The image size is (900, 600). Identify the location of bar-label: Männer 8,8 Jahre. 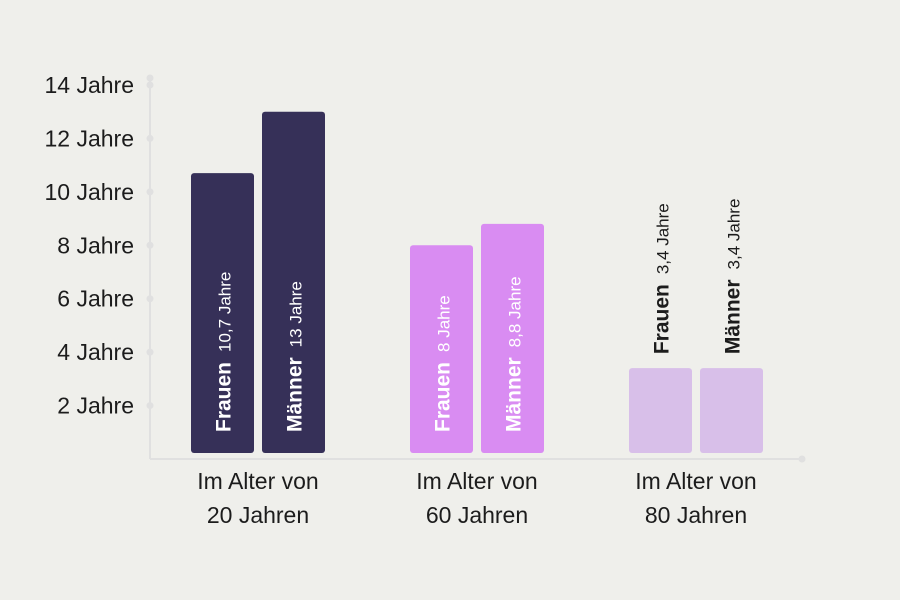
(514, 354).